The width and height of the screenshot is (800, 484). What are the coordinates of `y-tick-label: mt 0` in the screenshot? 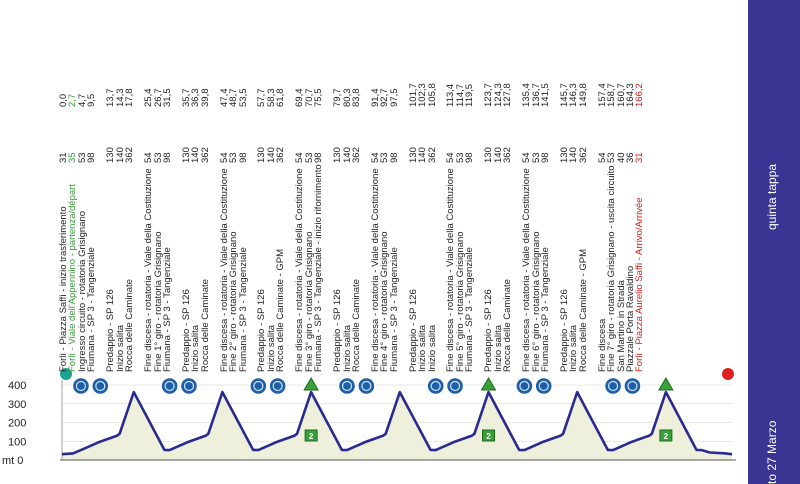 It's located at (12, 461).